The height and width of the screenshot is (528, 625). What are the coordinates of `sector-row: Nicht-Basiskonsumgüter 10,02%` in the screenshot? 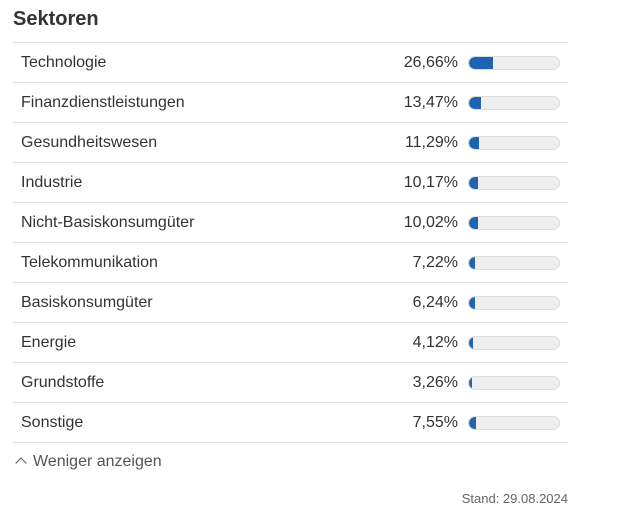 It's located at (290, 223).